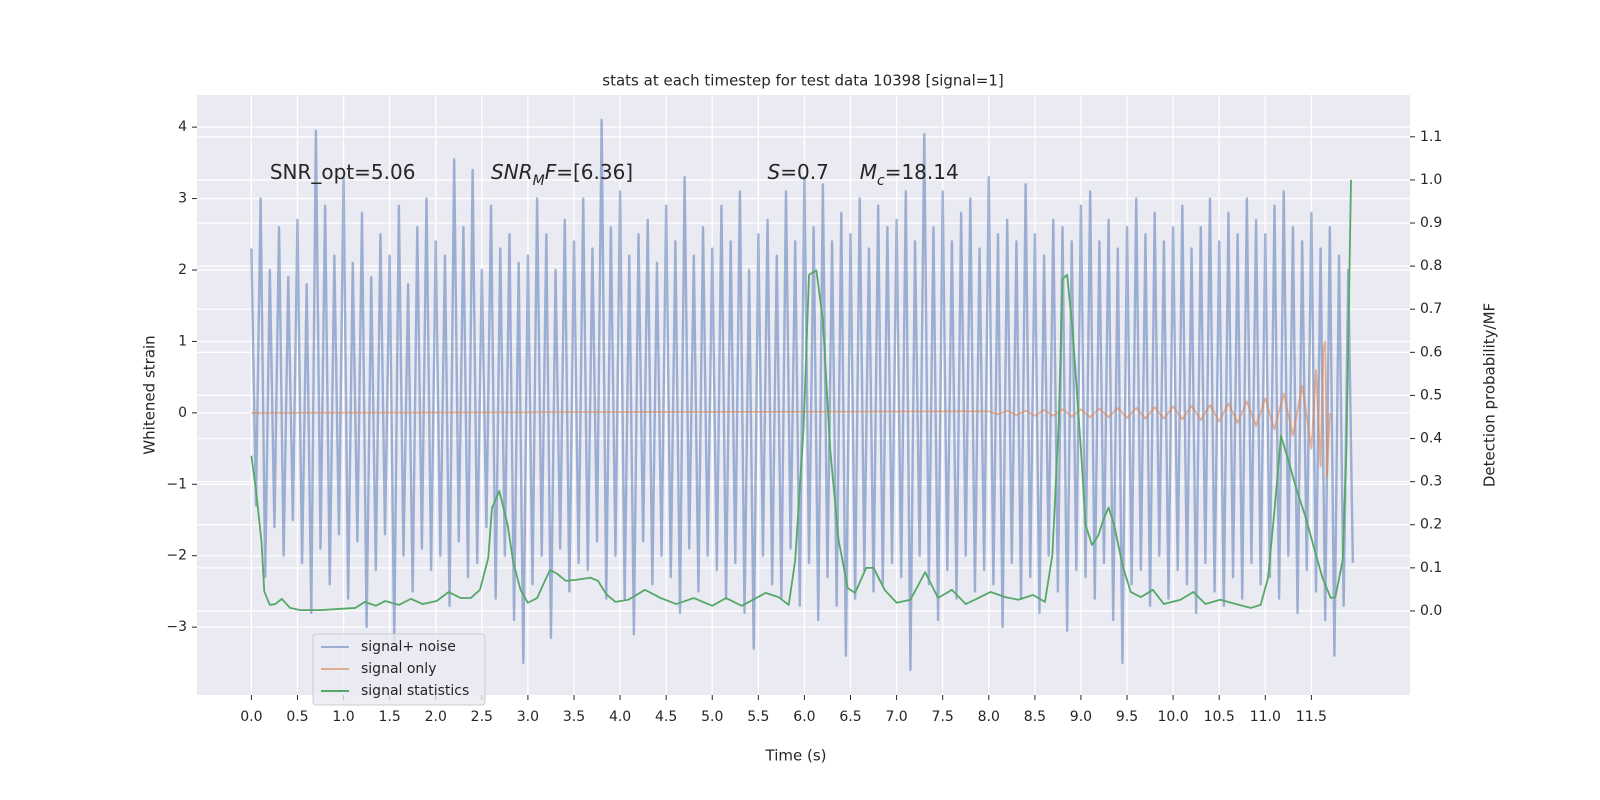  I want to click on x-tick-label: 9.0, so click(1081, 717).